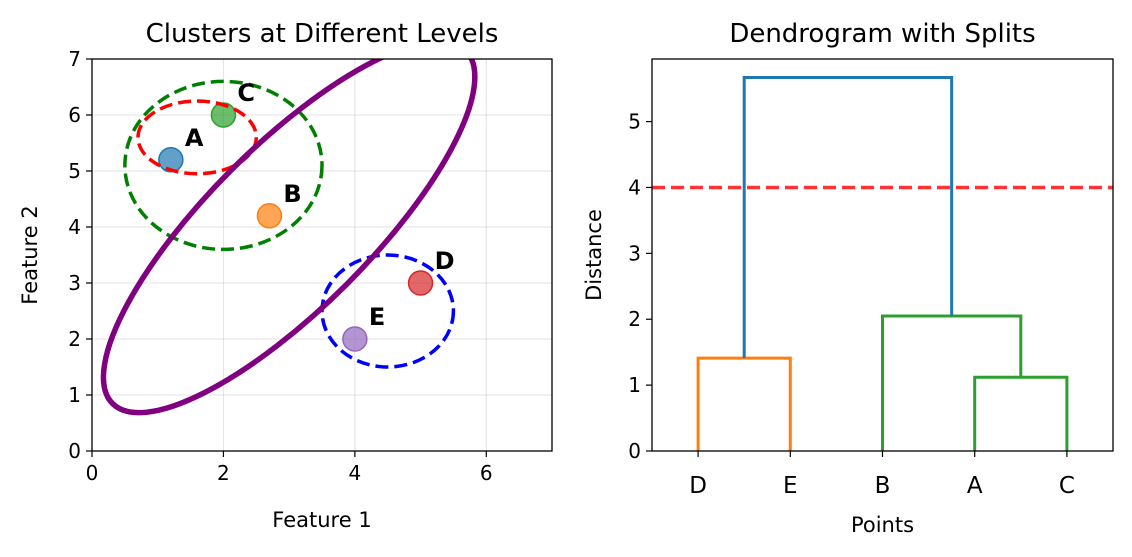 This screenshot has height=557, width=1132. I want to click on cluster-ellipse-abc, so click(223, 165).